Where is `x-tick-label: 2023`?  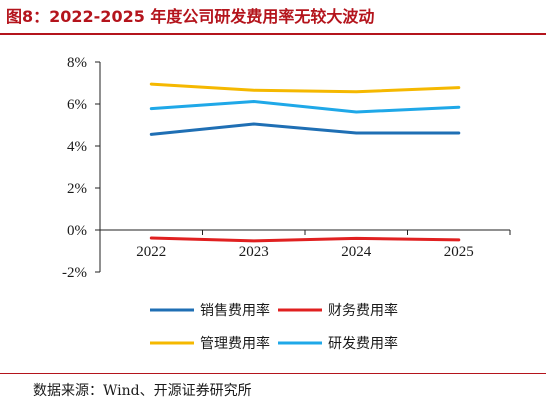
x-tick-label: 2023 is located at coordinates (254, 252).